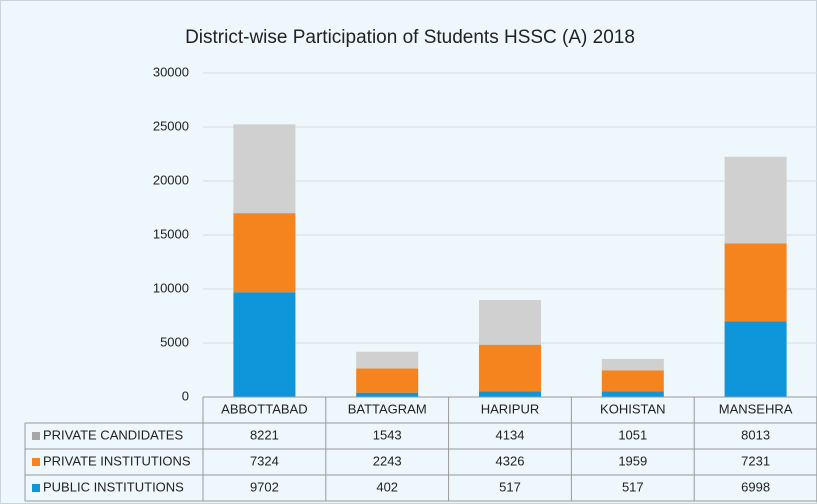 The image size is (817, 504). I want to click on table-value: 4326, so click(510, 460).